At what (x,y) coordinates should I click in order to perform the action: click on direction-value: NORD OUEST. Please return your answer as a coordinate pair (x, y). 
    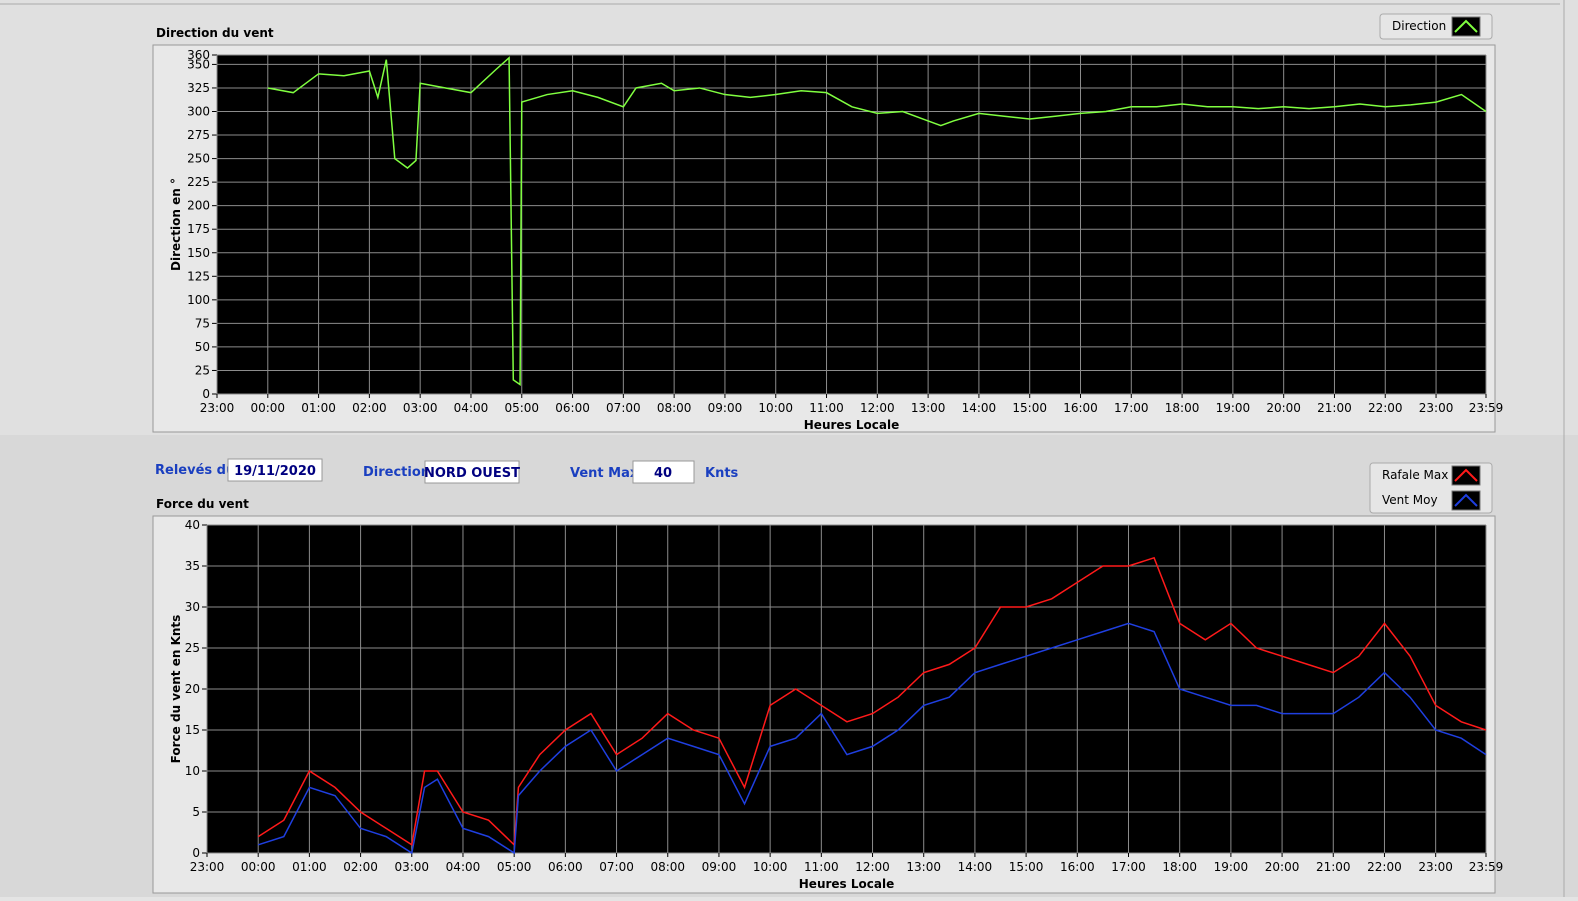
    Looking at the image, I should click on (472, 473).